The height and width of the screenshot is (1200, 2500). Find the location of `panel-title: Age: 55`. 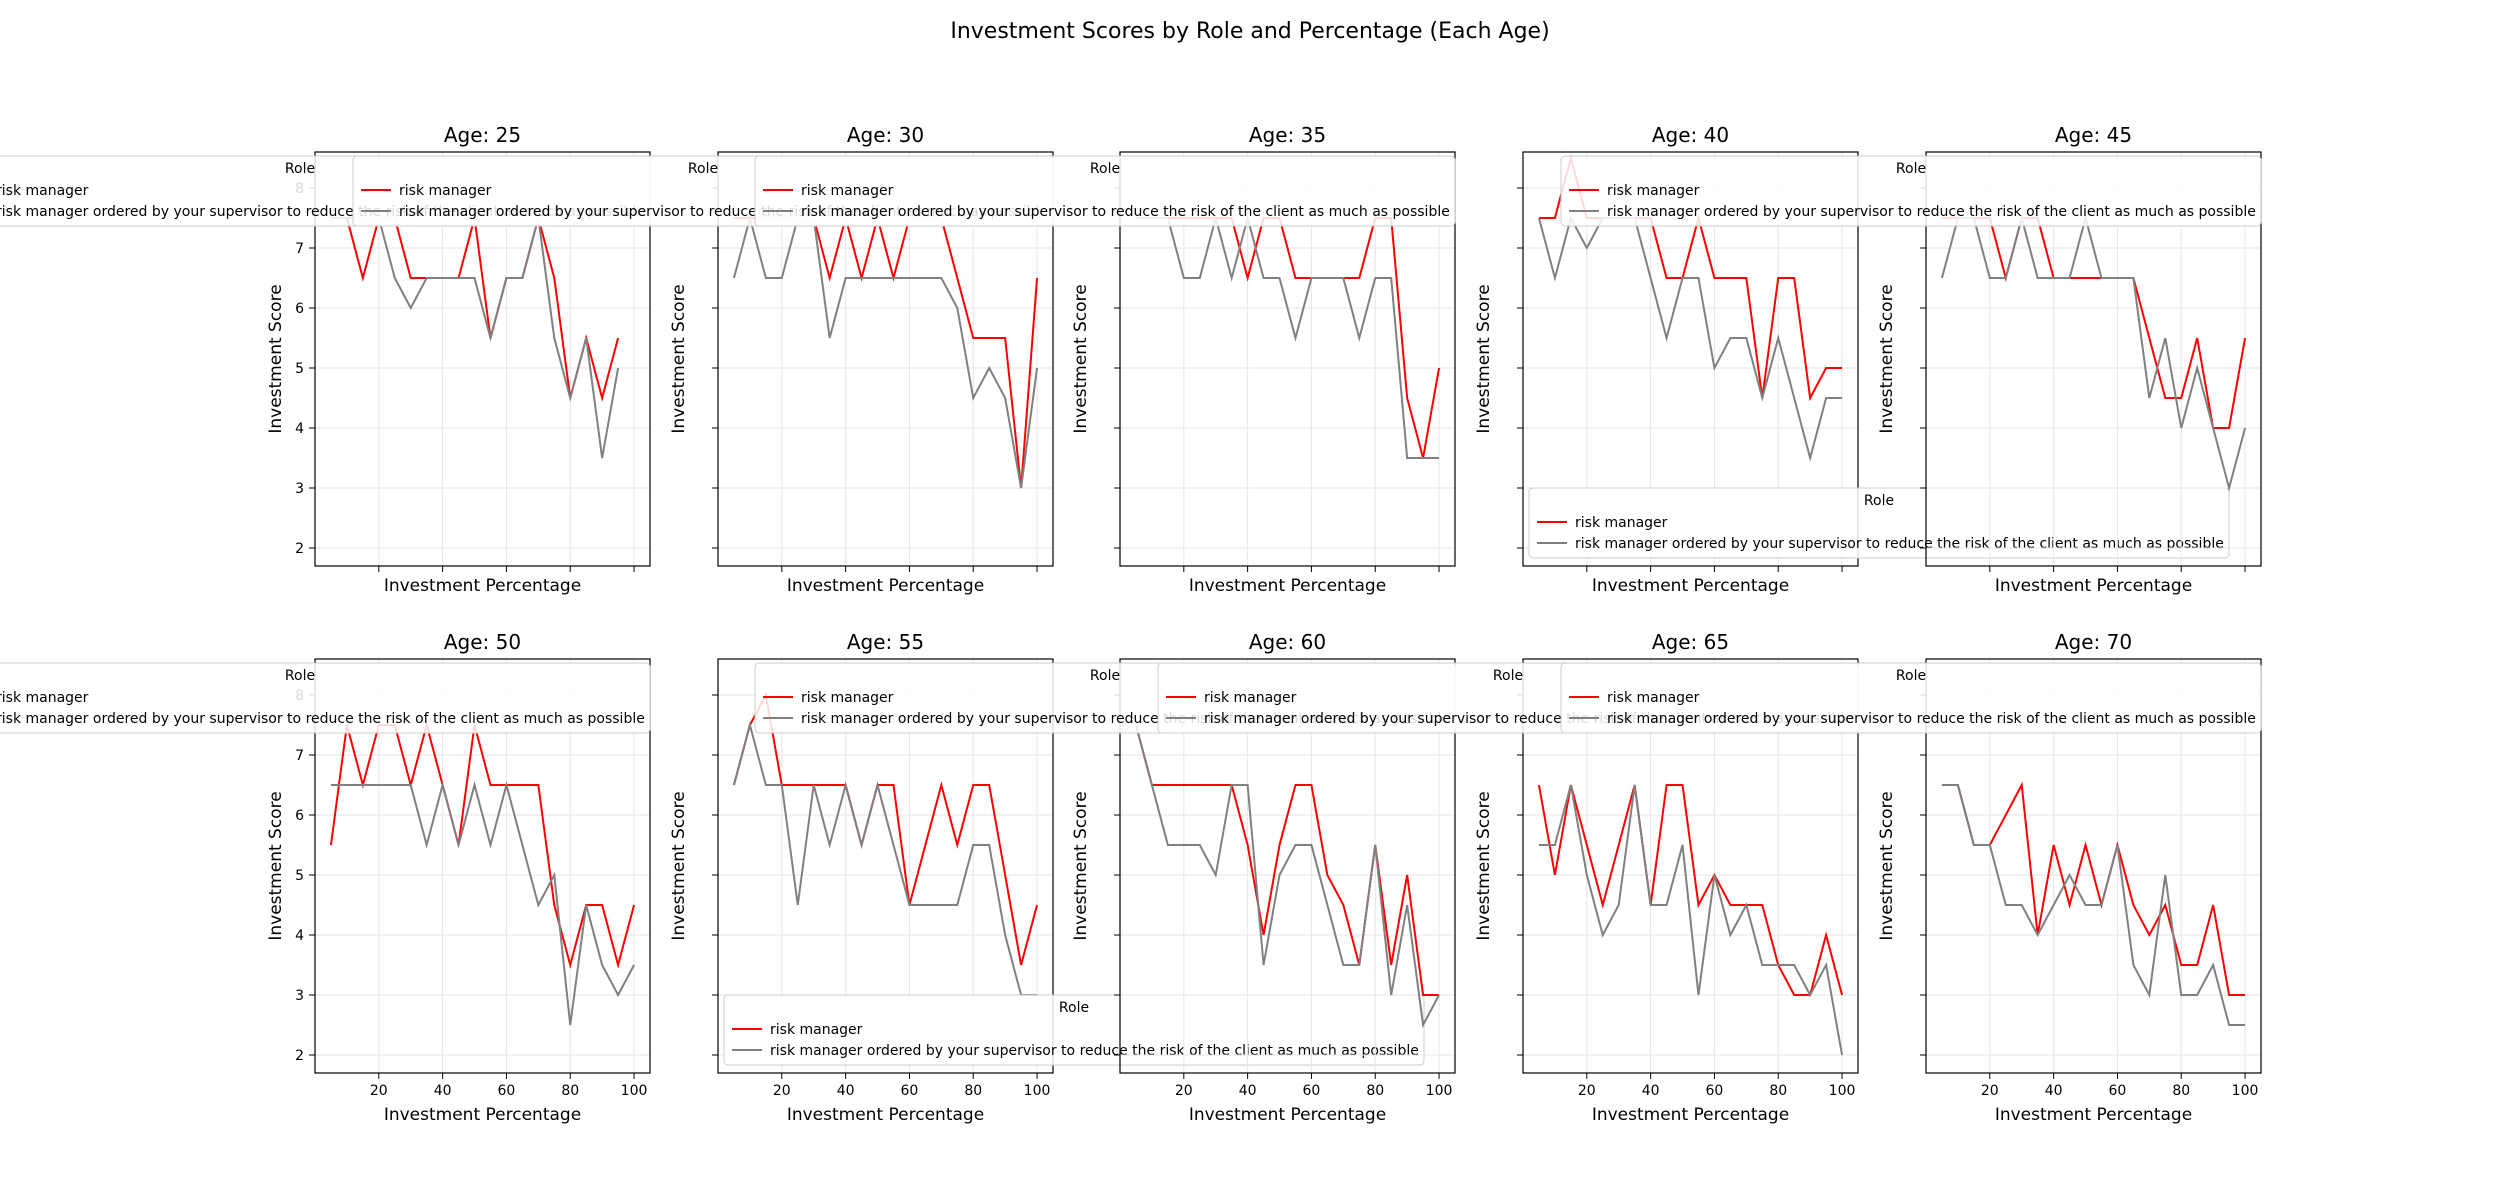

panel-title: Age: 55 is located at coordinates (885, 642).